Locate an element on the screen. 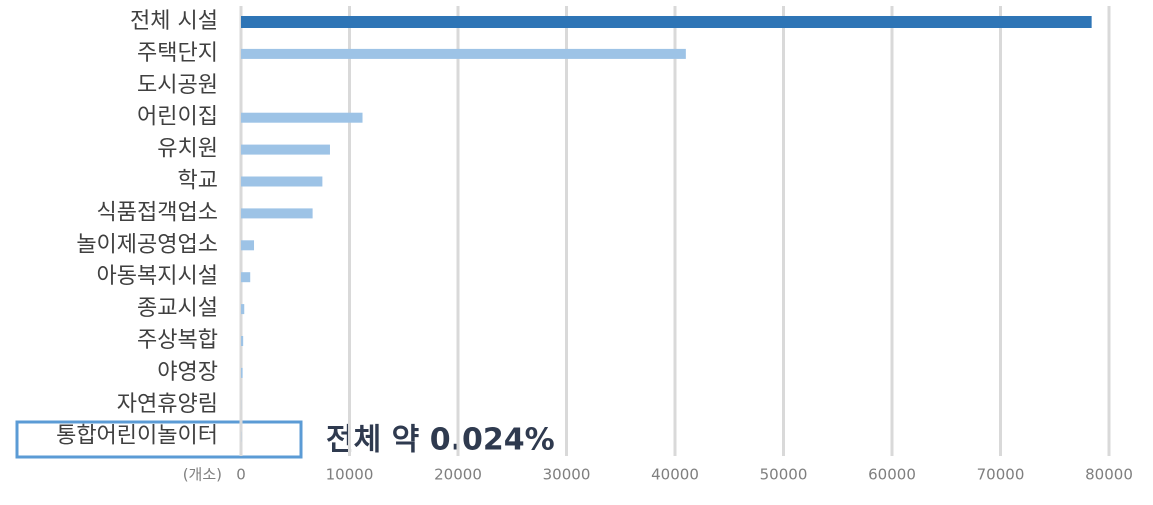 The width and height of the screenshot is (1153, 505). y-tick-label: 도시공원 is located at coordinates (177, 85).